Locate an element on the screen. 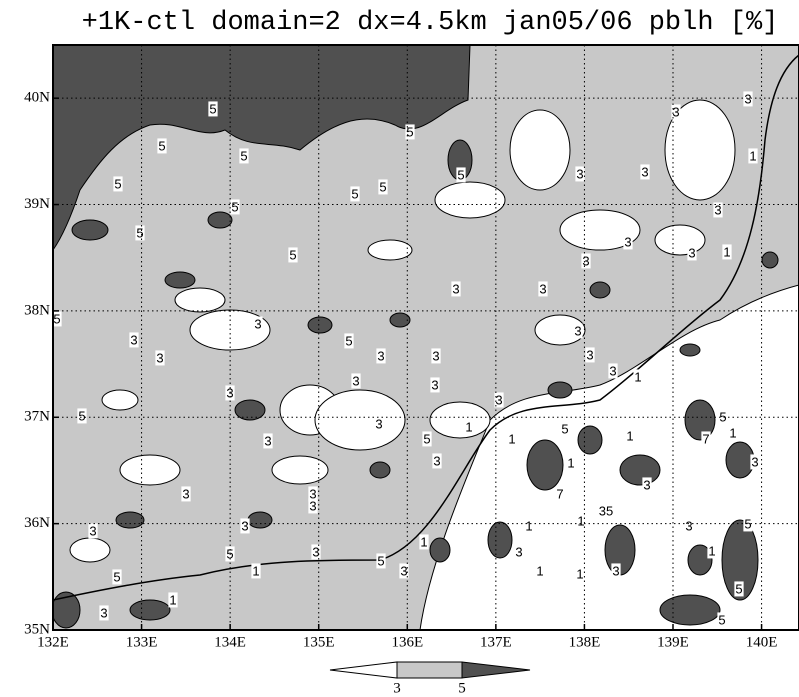 Image resolution: width=799 pixels, height=697 pixels. y-tick-label: 38N is located at coordinates (37, 310).